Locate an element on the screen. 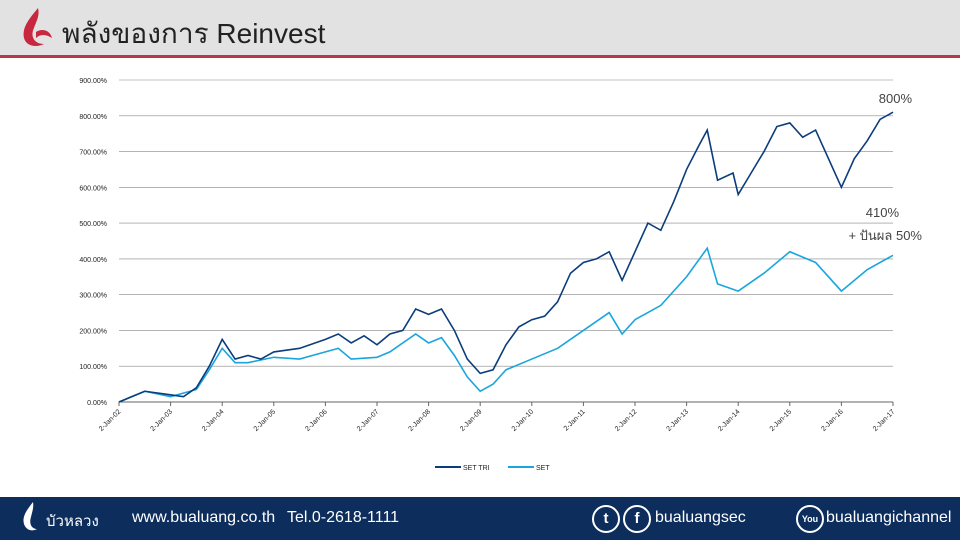  x-tick-label: 2-Jan-09 is located at coordinates (471, 420).